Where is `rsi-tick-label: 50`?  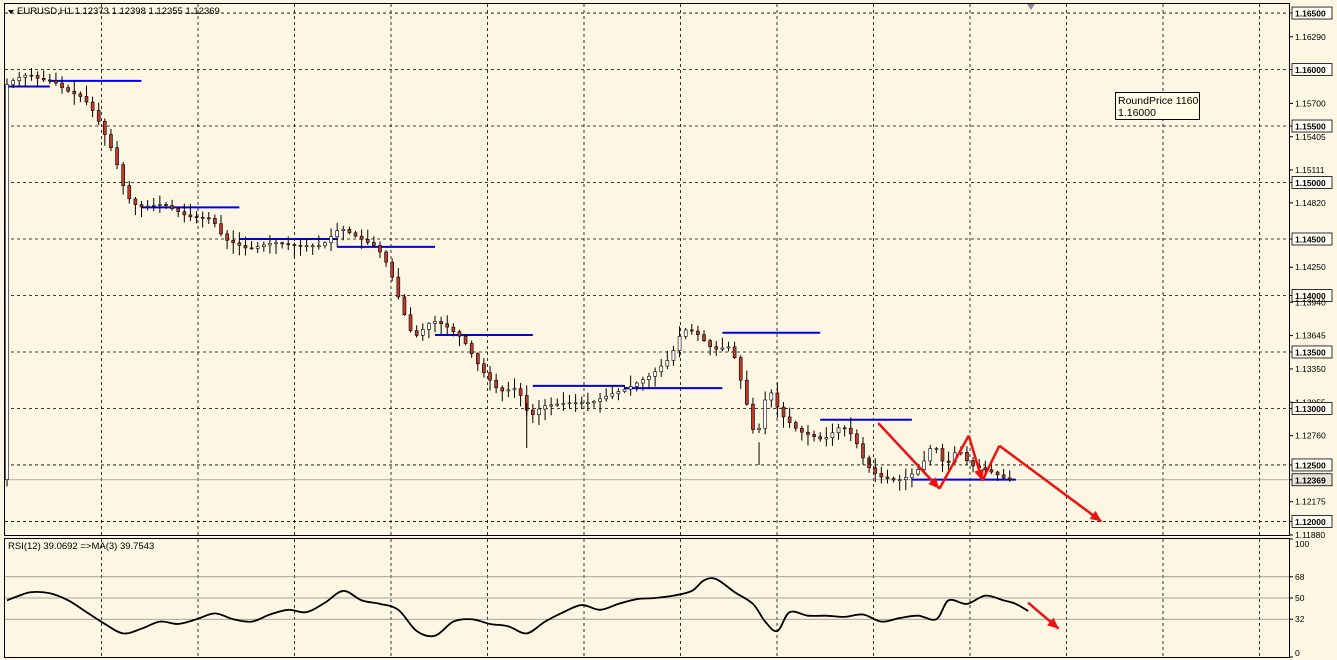
rsi-tick-label: 50 is located at coordinates (1300, 598).